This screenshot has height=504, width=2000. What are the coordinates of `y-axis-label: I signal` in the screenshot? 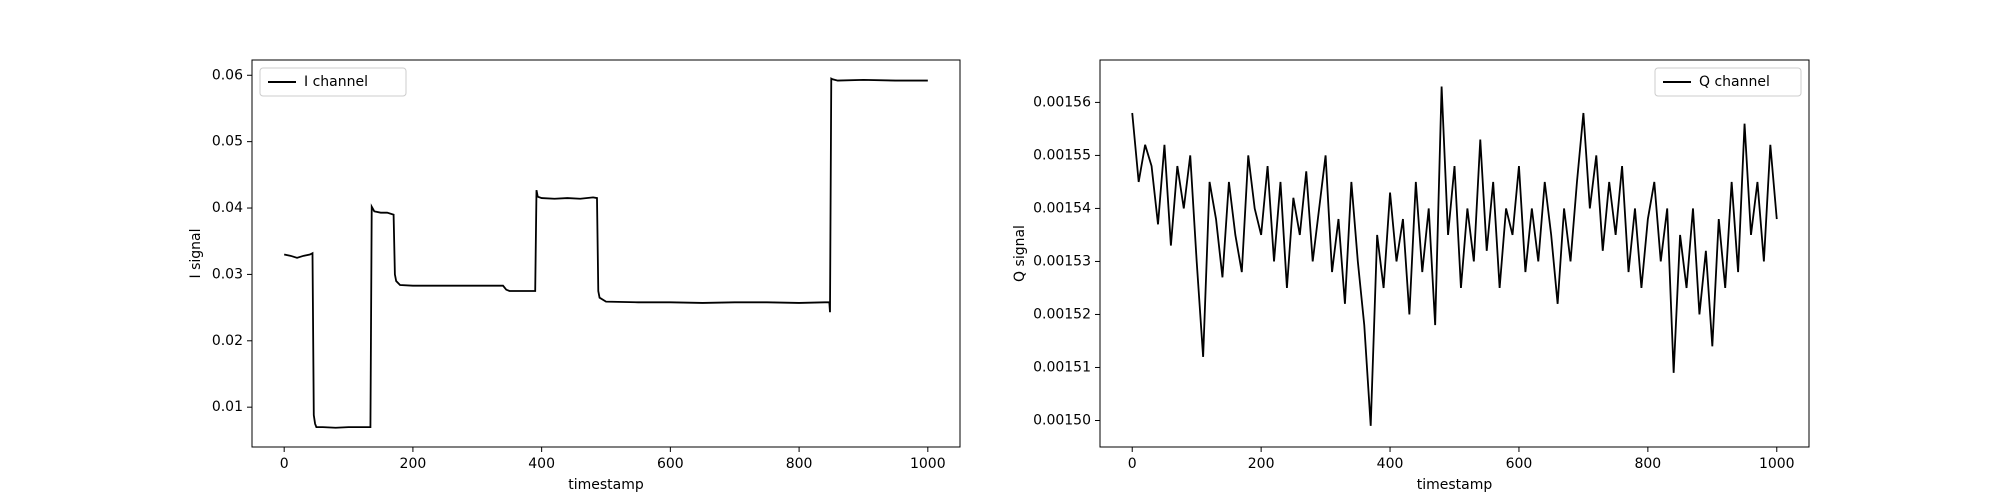 It's located at (196, 254).